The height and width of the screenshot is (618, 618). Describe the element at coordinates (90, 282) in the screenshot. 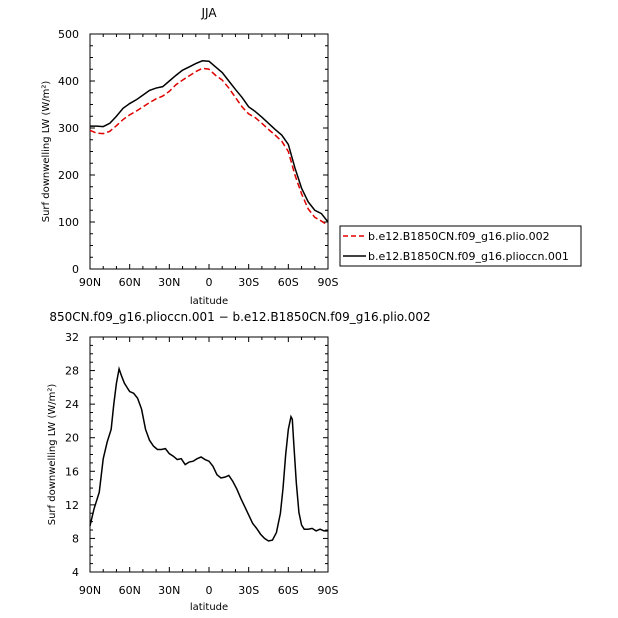

I see `top-x-tick-label: 90N` at that location.